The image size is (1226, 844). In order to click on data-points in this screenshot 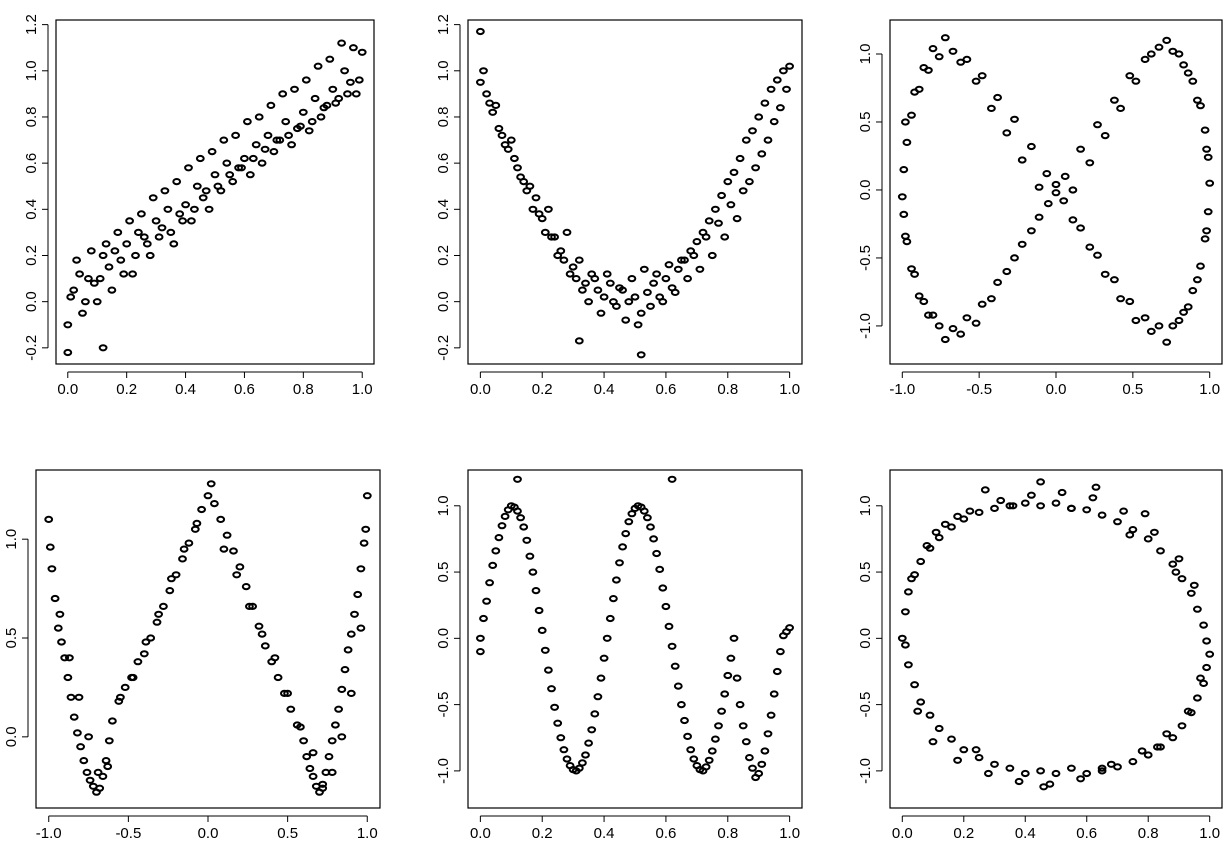, I will do `click(635, 628)`.